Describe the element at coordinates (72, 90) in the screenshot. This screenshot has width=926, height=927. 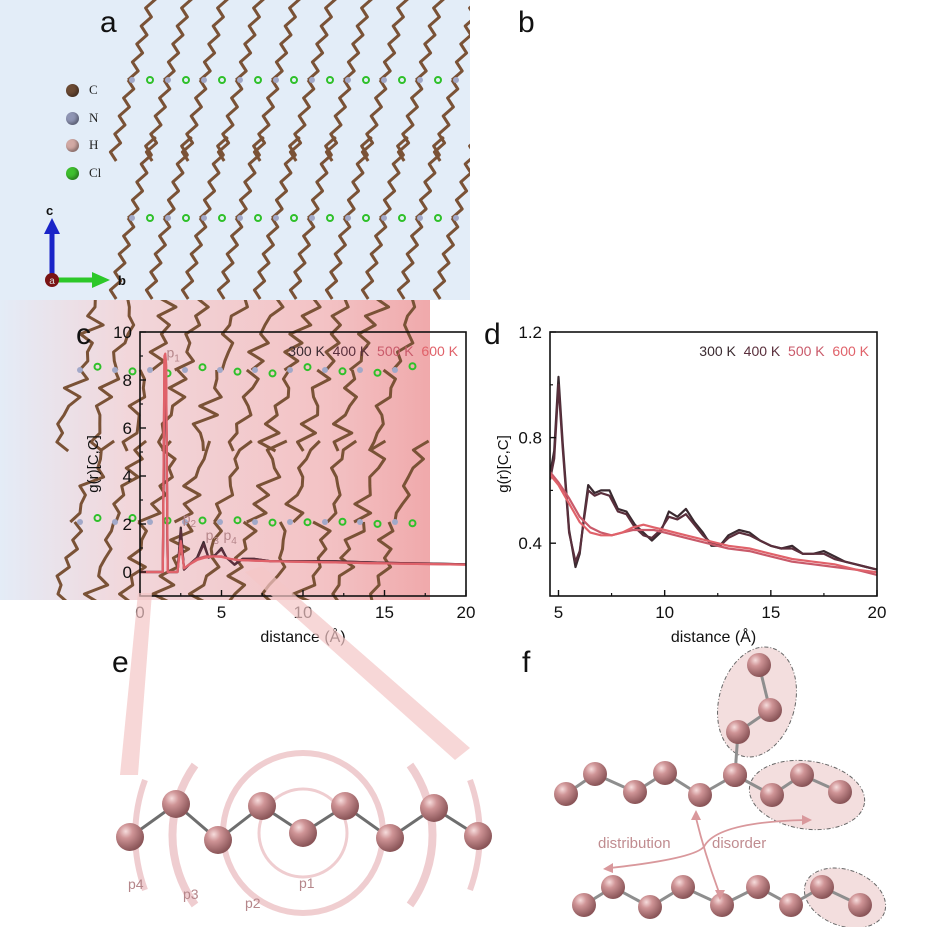
I see `carbon-atom-icon` at that location.